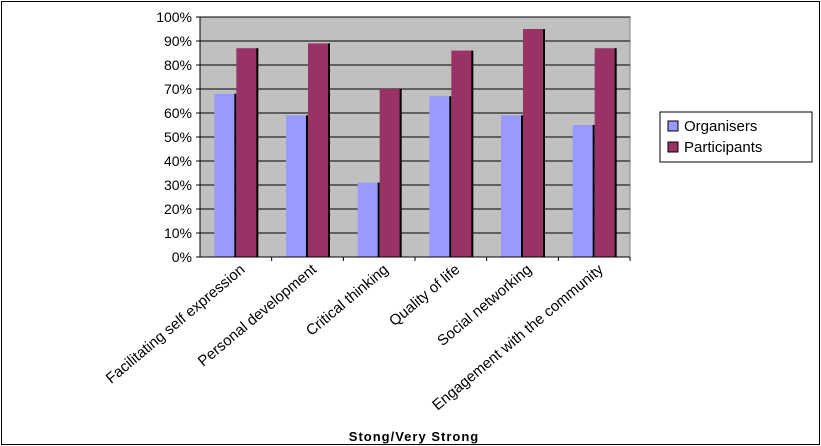 The image size is (821, 446). I want to click on y-tick-label: 100%, so click(174, 17).